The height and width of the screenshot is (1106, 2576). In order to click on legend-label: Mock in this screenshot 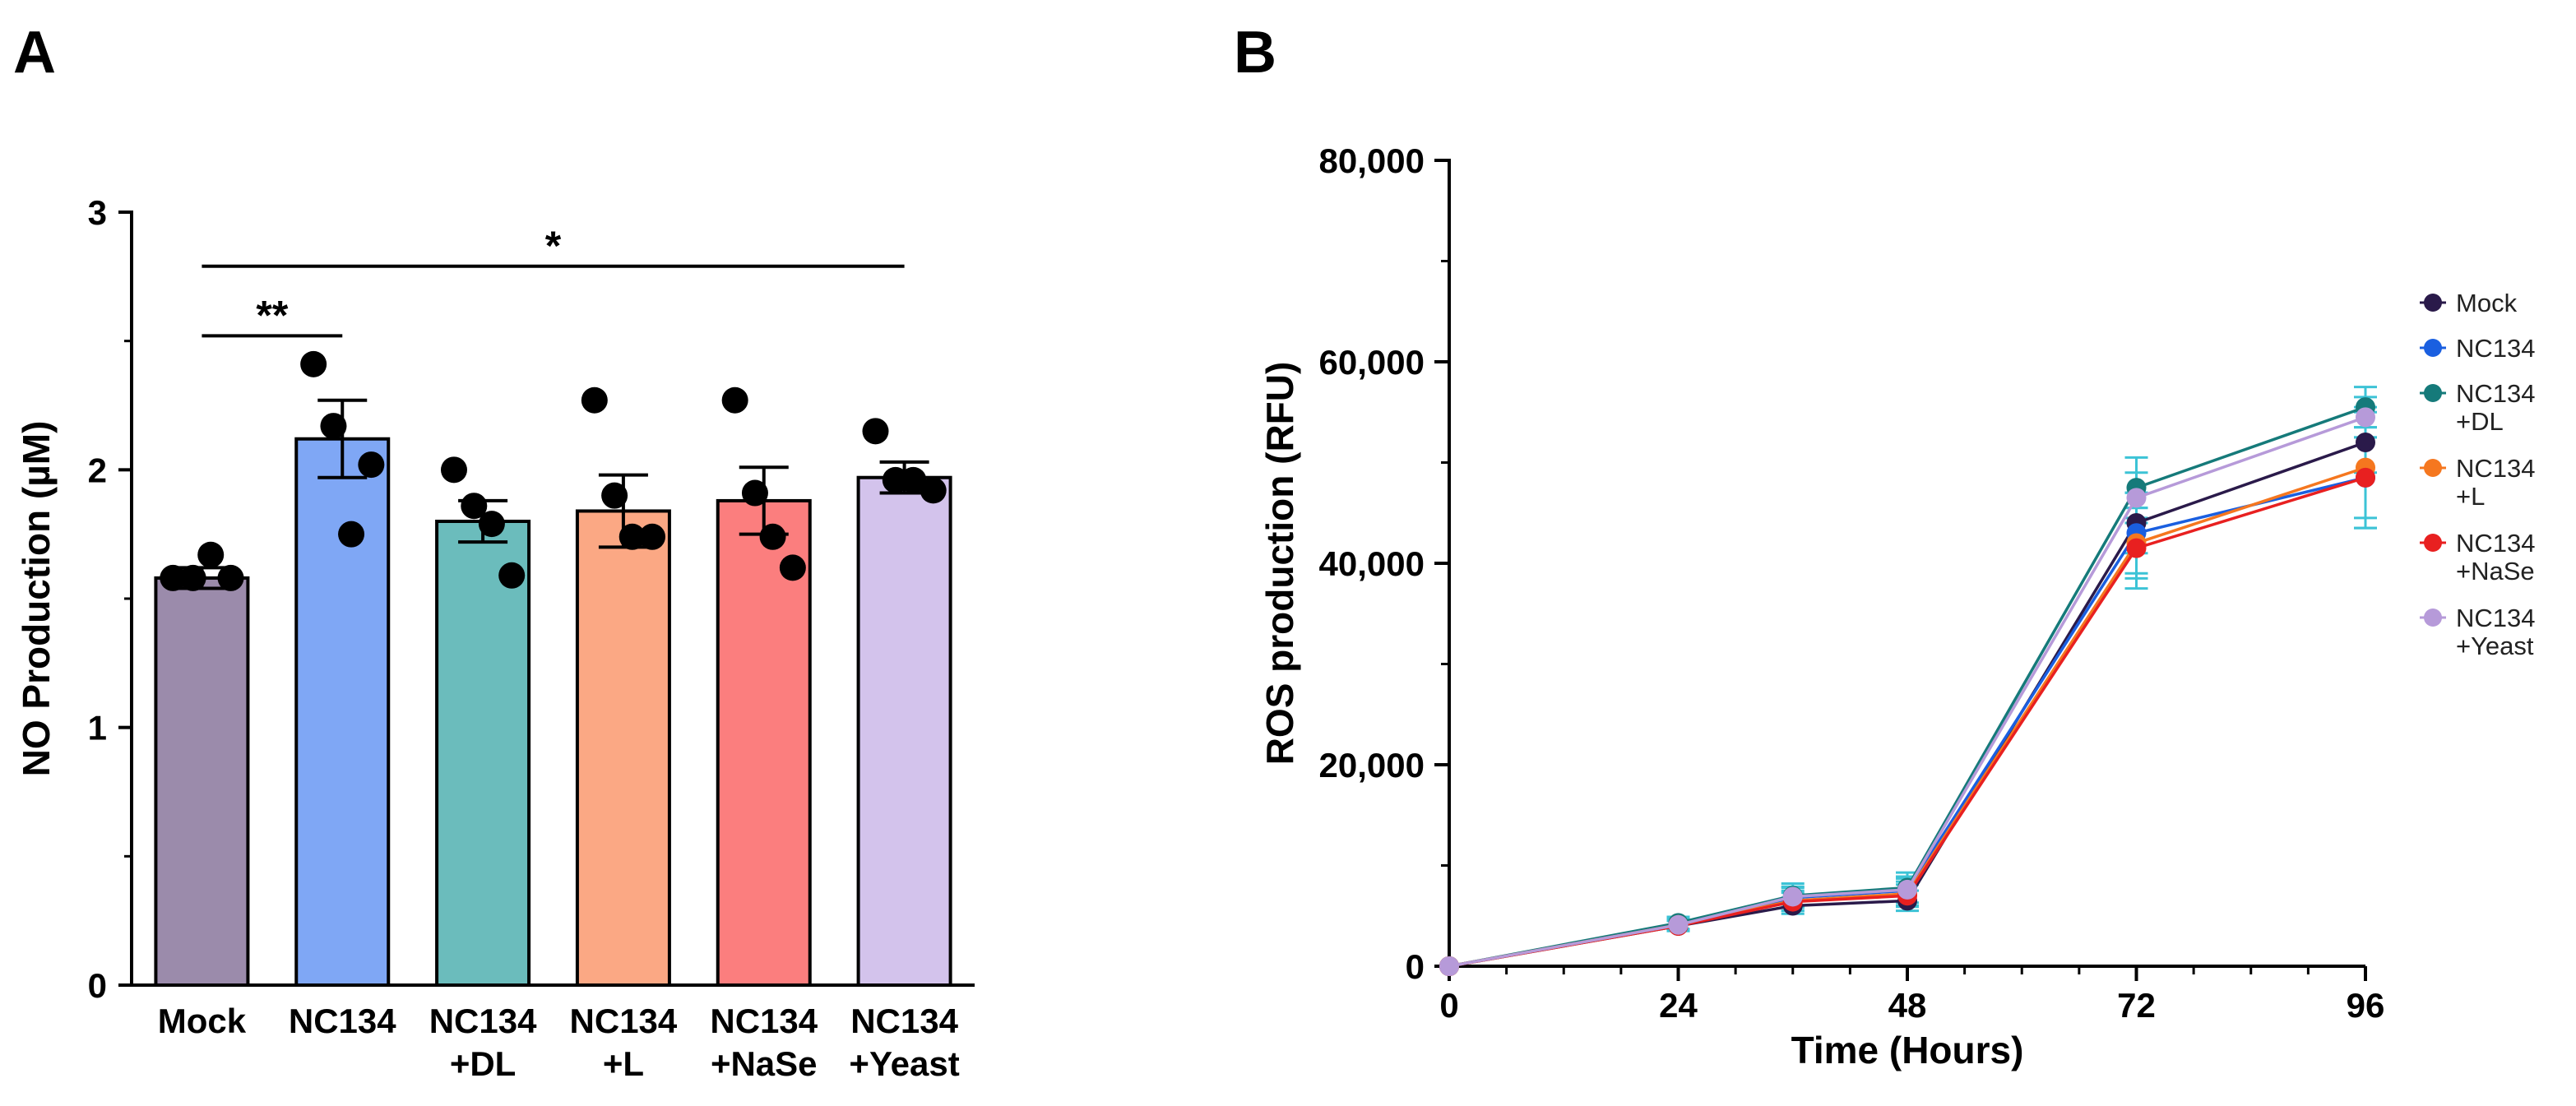, I will do `click(2487, 303)`.